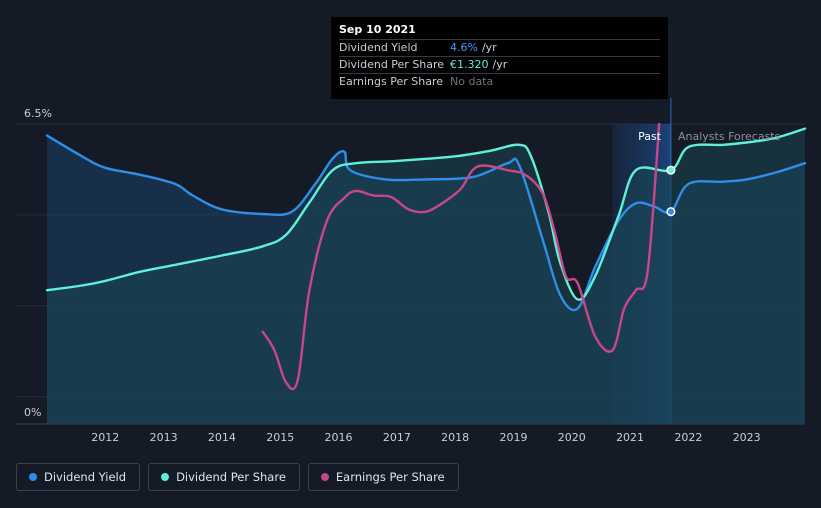 Image resolution: width=821 pixels, height=508 pixels. Describe the element at coordinates (469, 64) in the screenshot. I see `tooltip-value: €1.320` at that location.